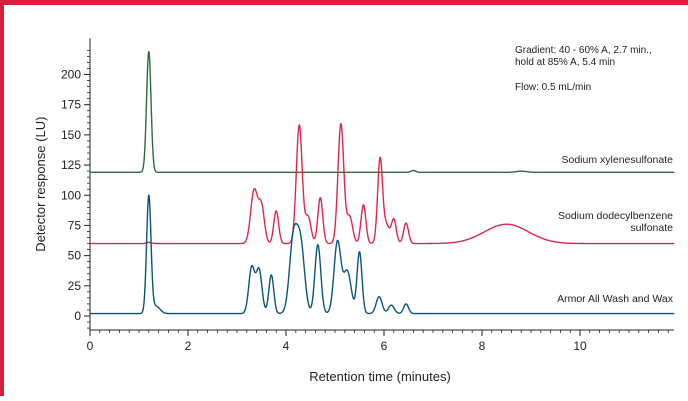 The height and width of the screenshot is (401, 688). I want to click on x-tick-label: 2, so click(188, 346).